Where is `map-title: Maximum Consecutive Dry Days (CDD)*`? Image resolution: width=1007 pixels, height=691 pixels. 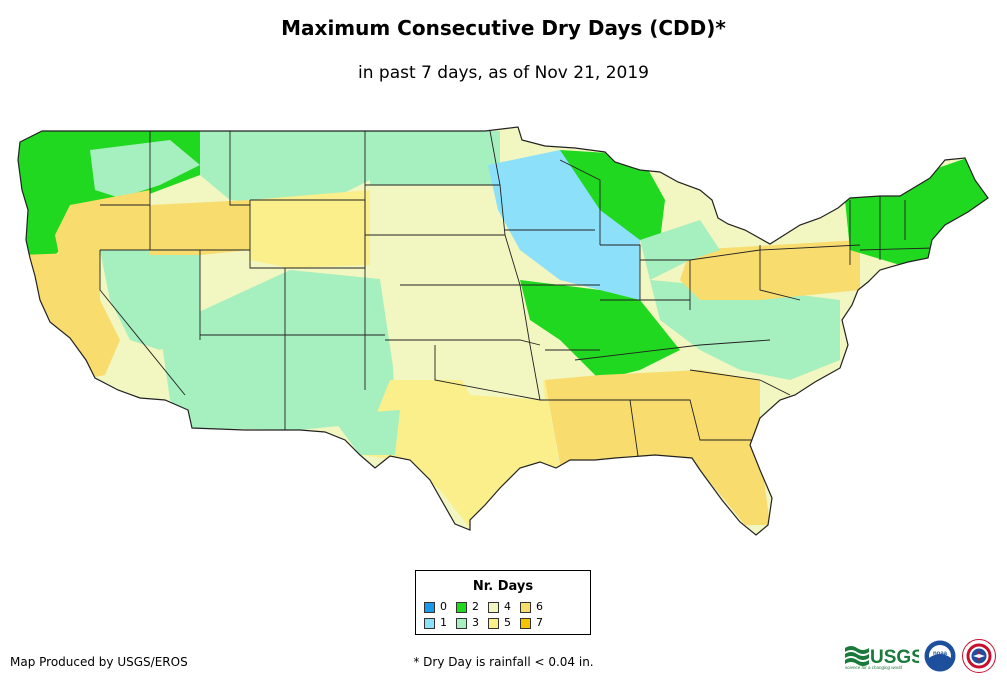 map-title: Maximum Consecutive Dry Days (CDD)* is located at coordinates (503, 28).